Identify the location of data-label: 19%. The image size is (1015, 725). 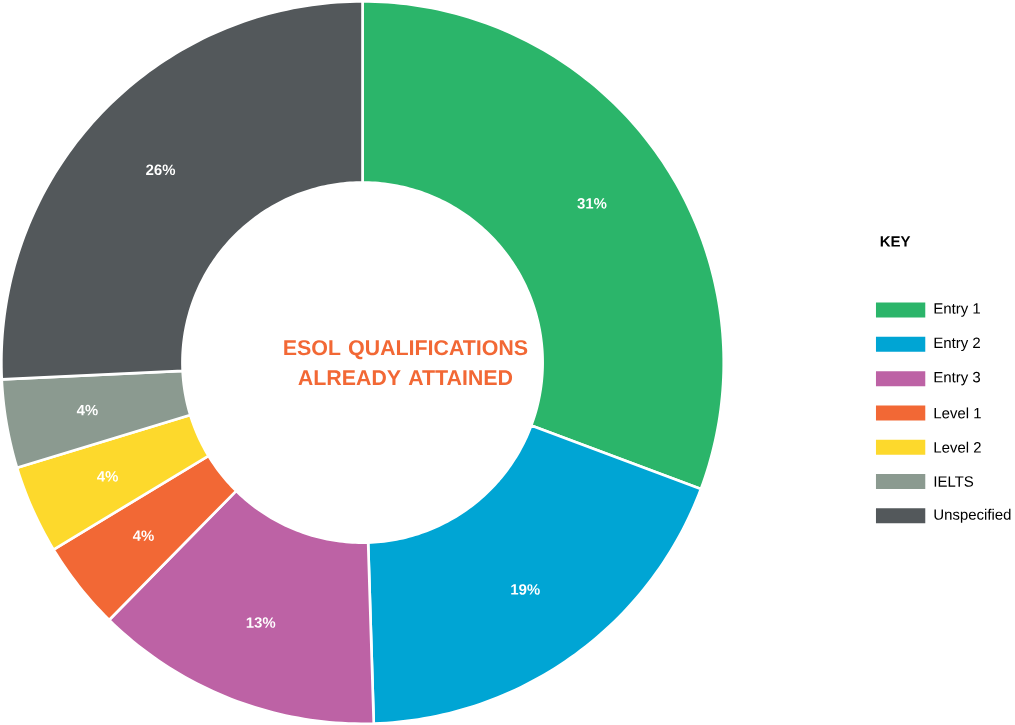
(525, 589).